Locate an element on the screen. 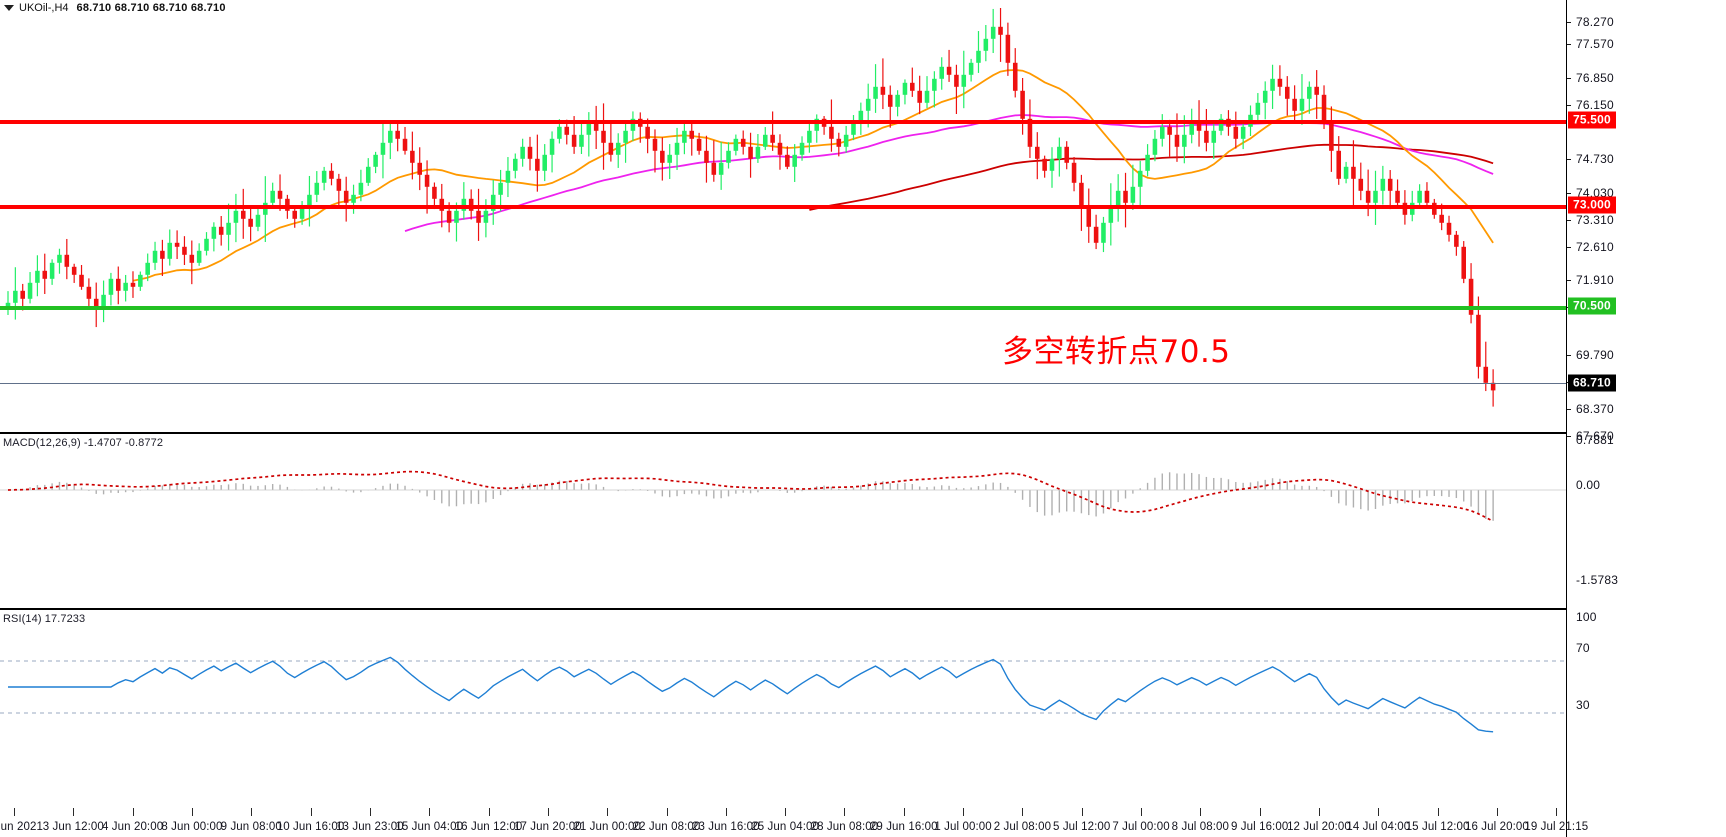 The width and height of the screenshot is (1726, 837). rsi-tick-label: 30 is located at coordinates (1583, 705).